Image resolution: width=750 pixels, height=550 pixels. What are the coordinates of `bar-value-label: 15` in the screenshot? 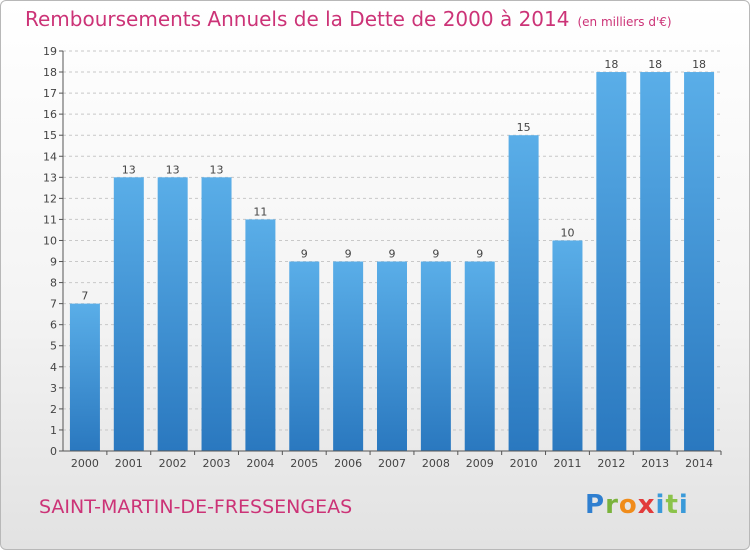 It's located at (524, 127).